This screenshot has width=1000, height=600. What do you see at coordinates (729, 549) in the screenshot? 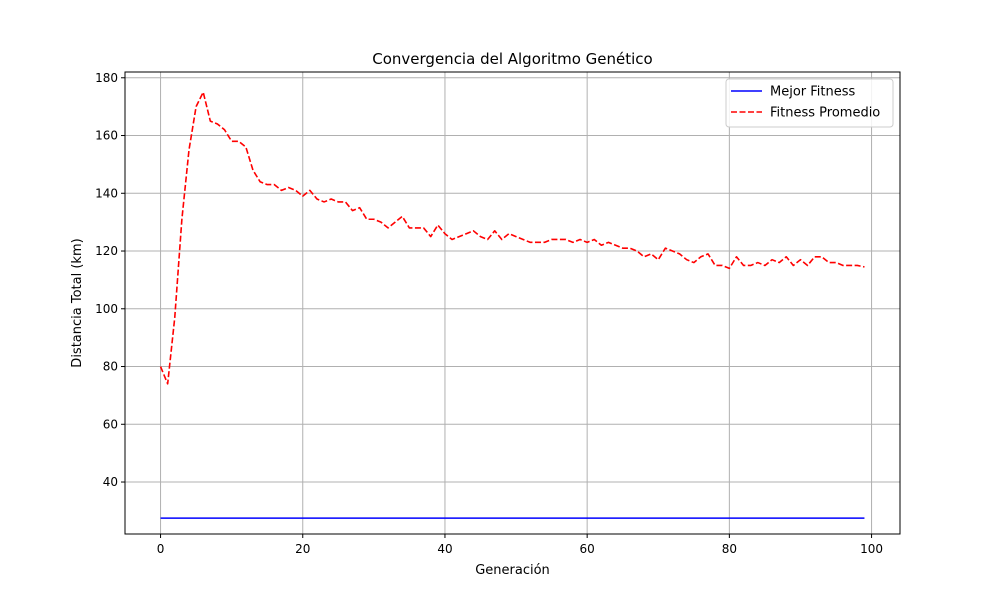
I see `x-tick-label: 80` at bounding box center [729, 549].